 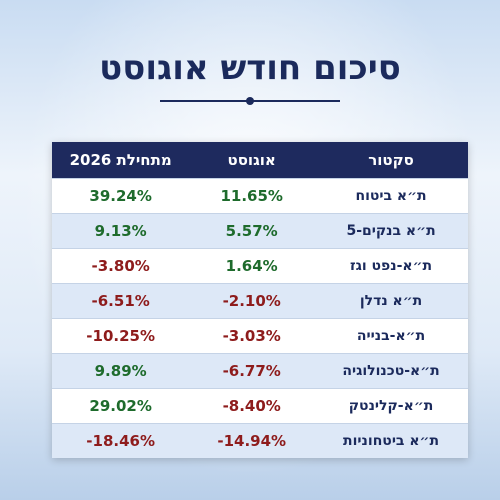 I want to click on sector-cell: ת״א-נפט וגז, so click(x=391, y=266).